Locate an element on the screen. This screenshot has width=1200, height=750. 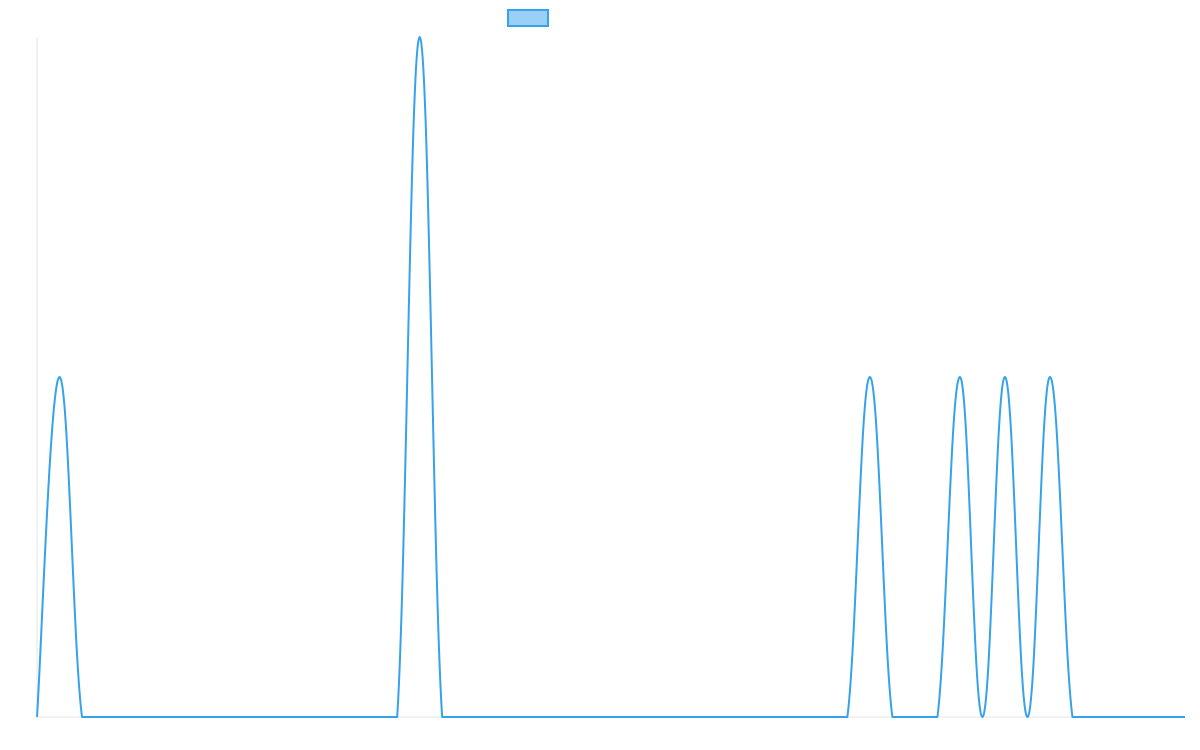
legend-swatch is located at coordinates (528, 18).